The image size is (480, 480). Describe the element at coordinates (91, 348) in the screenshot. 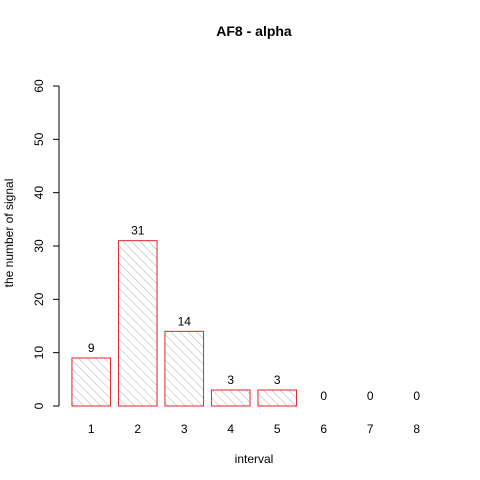

I see `bar-data-label: 9` at that location.